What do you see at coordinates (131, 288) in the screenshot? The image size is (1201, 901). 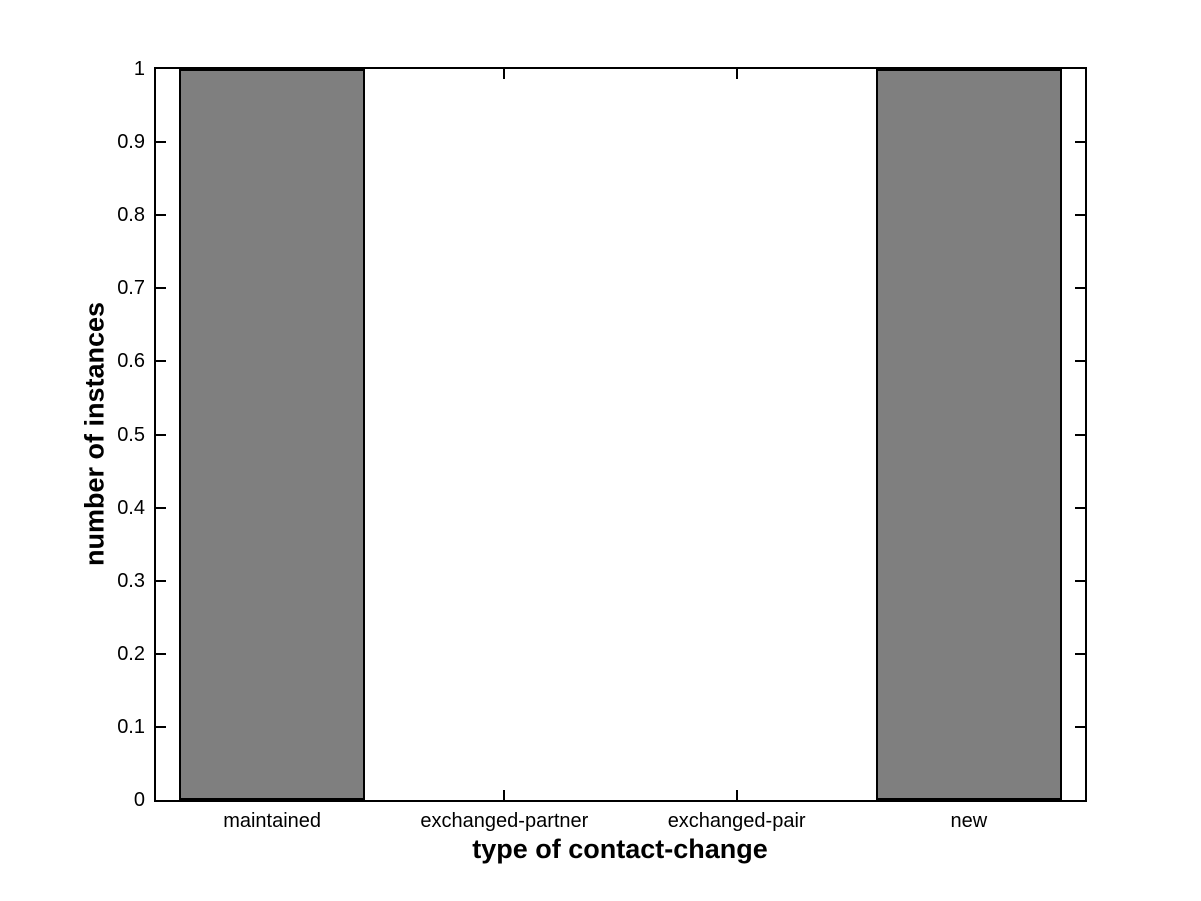 I see `y-tick-label: 0.7` at bounding box center [131, 288].